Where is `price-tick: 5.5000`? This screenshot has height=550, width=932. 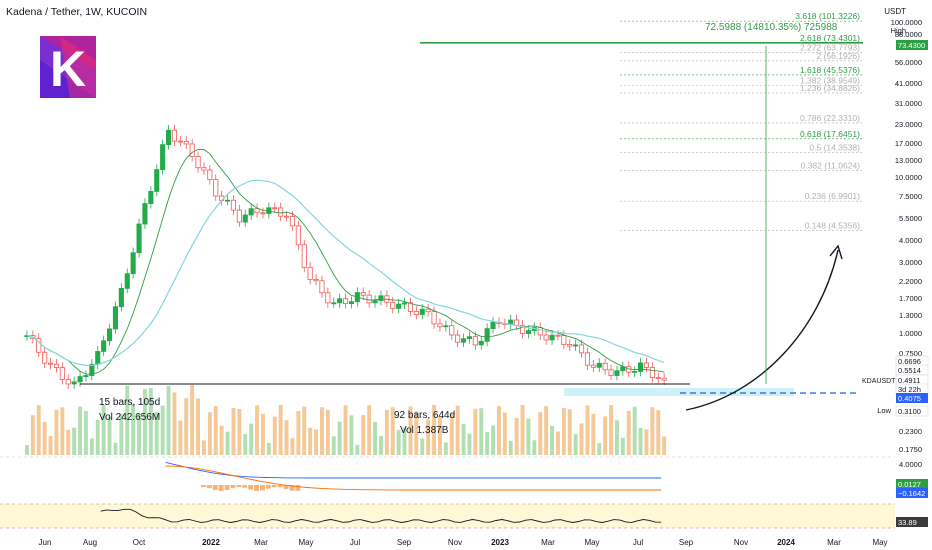
price-tick: 5.5000 is located at coordinates (910, 218).